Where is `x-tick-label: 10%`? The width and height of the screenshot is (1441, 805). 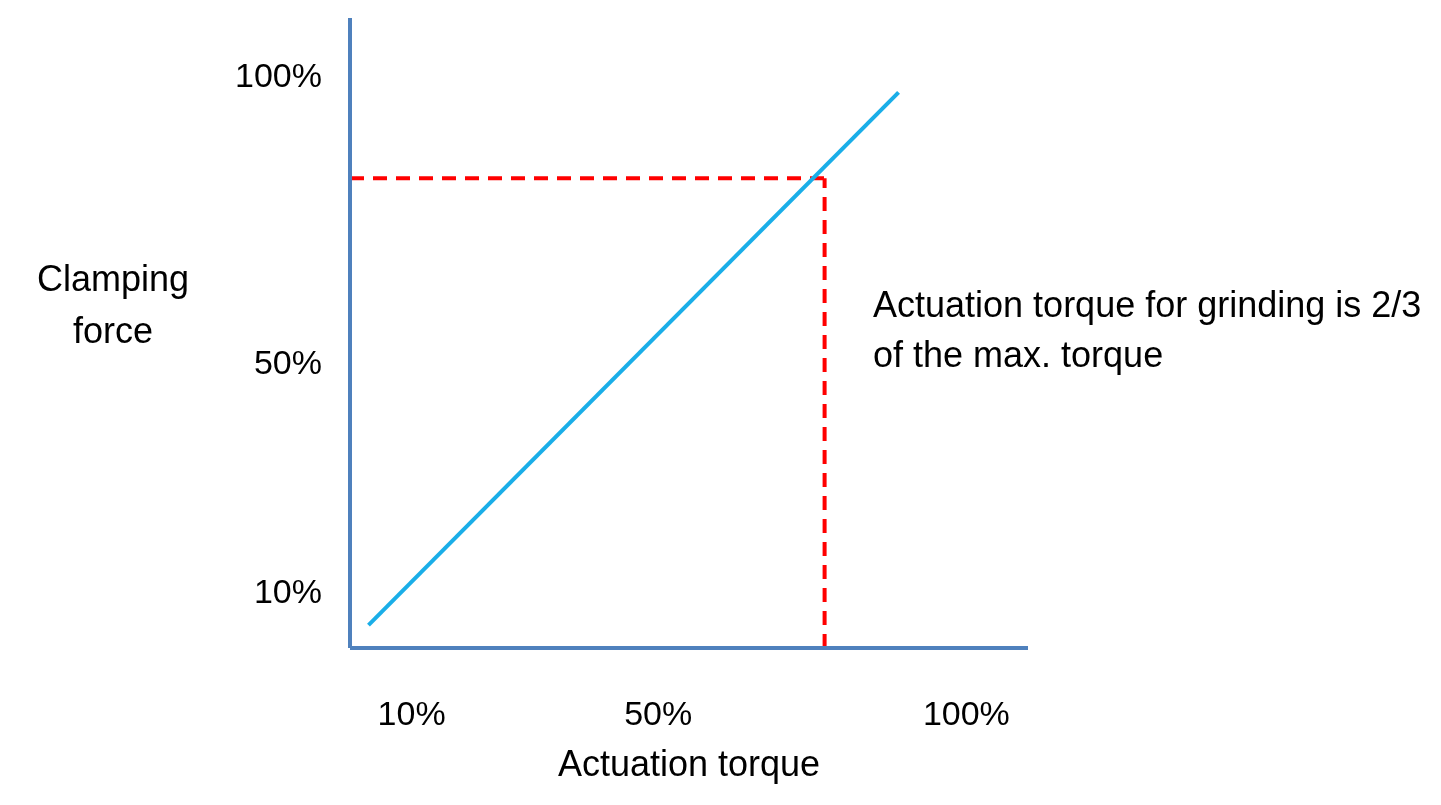 x-tick-label: 10% is located at coordinates (411, 713).